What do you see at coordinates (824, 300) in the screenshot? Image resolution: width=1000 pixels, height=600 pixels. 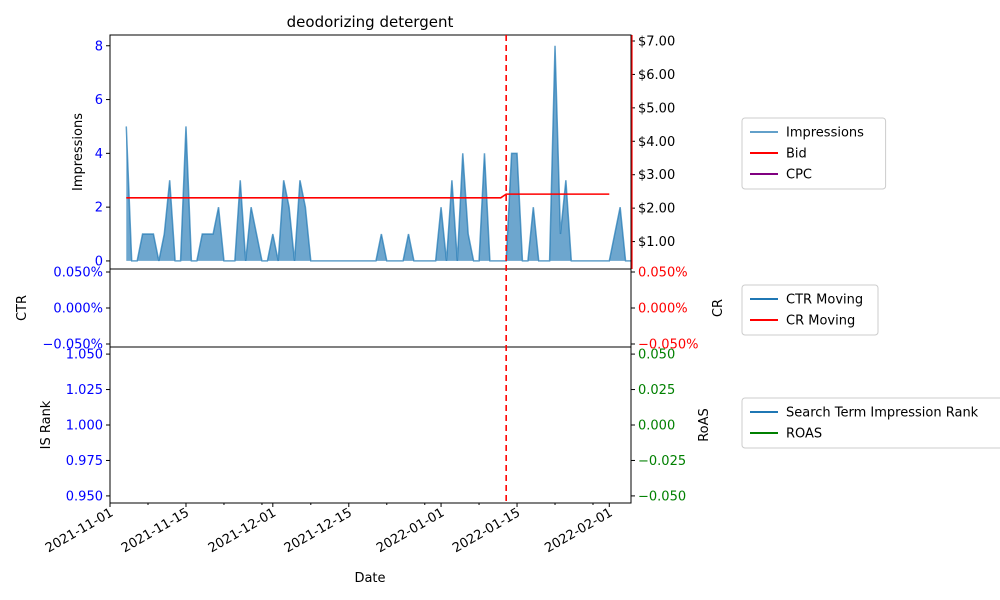 I see `legend-ctr-label: CTR Moving` at bounding box center [824, 300].